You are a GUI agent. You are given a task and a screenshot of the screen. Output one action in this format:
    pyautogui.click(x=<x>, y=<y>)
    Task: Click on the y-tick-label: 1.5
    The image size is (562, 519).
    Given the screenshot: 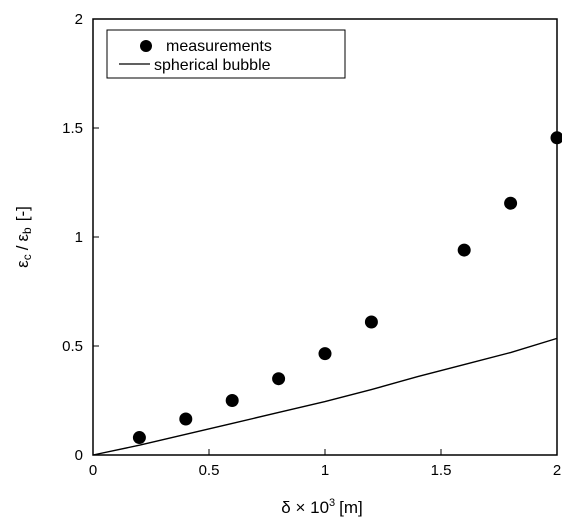 What is the action you would take?
    pyautogui.click(x=72, y=128)
    